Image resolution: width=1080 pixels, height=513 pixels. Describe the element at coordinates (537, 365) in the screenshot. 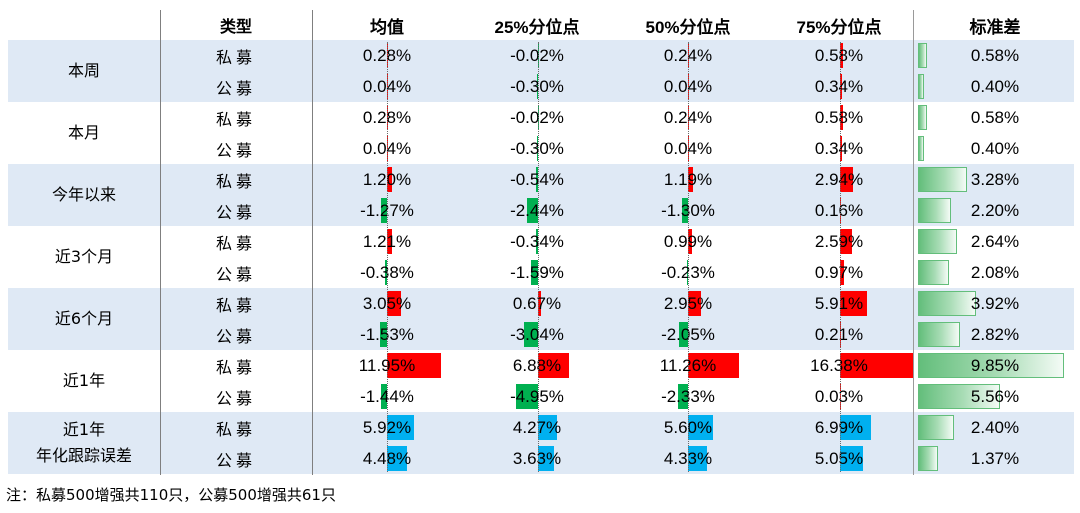

I see `p25-value: 6.88%` at that location.